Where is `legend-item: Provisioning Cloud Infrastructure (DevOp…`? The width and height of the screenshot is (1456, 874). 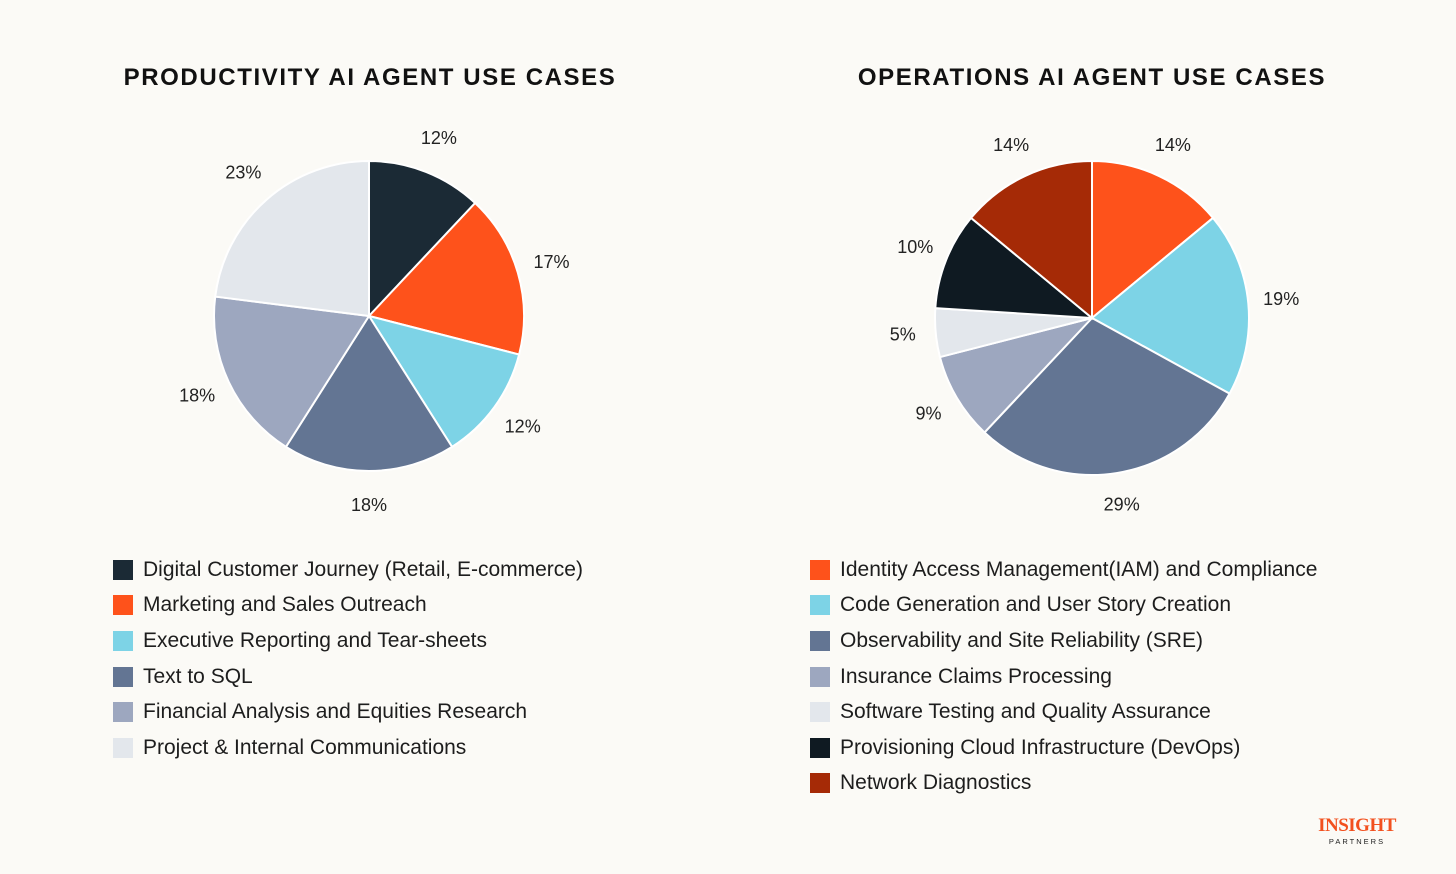
legend-item: Provisioning Cloud Infrastructure (DevOp… is located at coordinates (1063, 748).